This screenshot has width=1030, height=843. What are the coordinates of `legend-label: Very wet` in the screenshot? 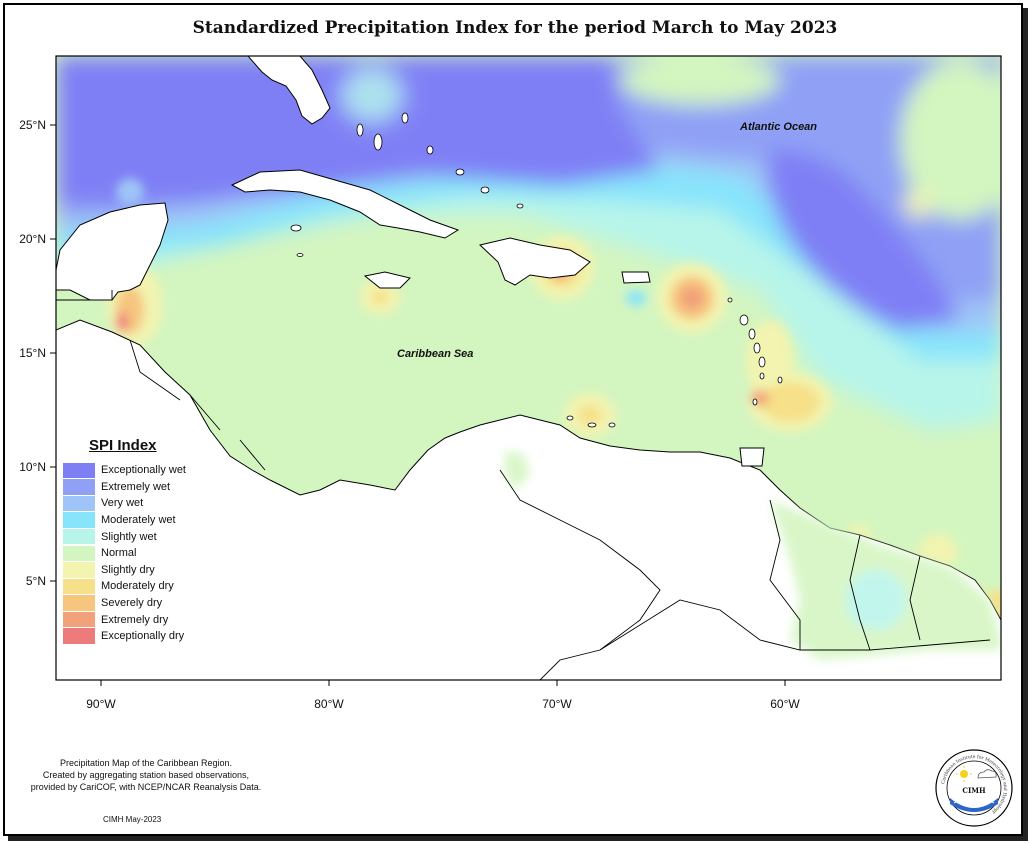 It's located at (122, 503).